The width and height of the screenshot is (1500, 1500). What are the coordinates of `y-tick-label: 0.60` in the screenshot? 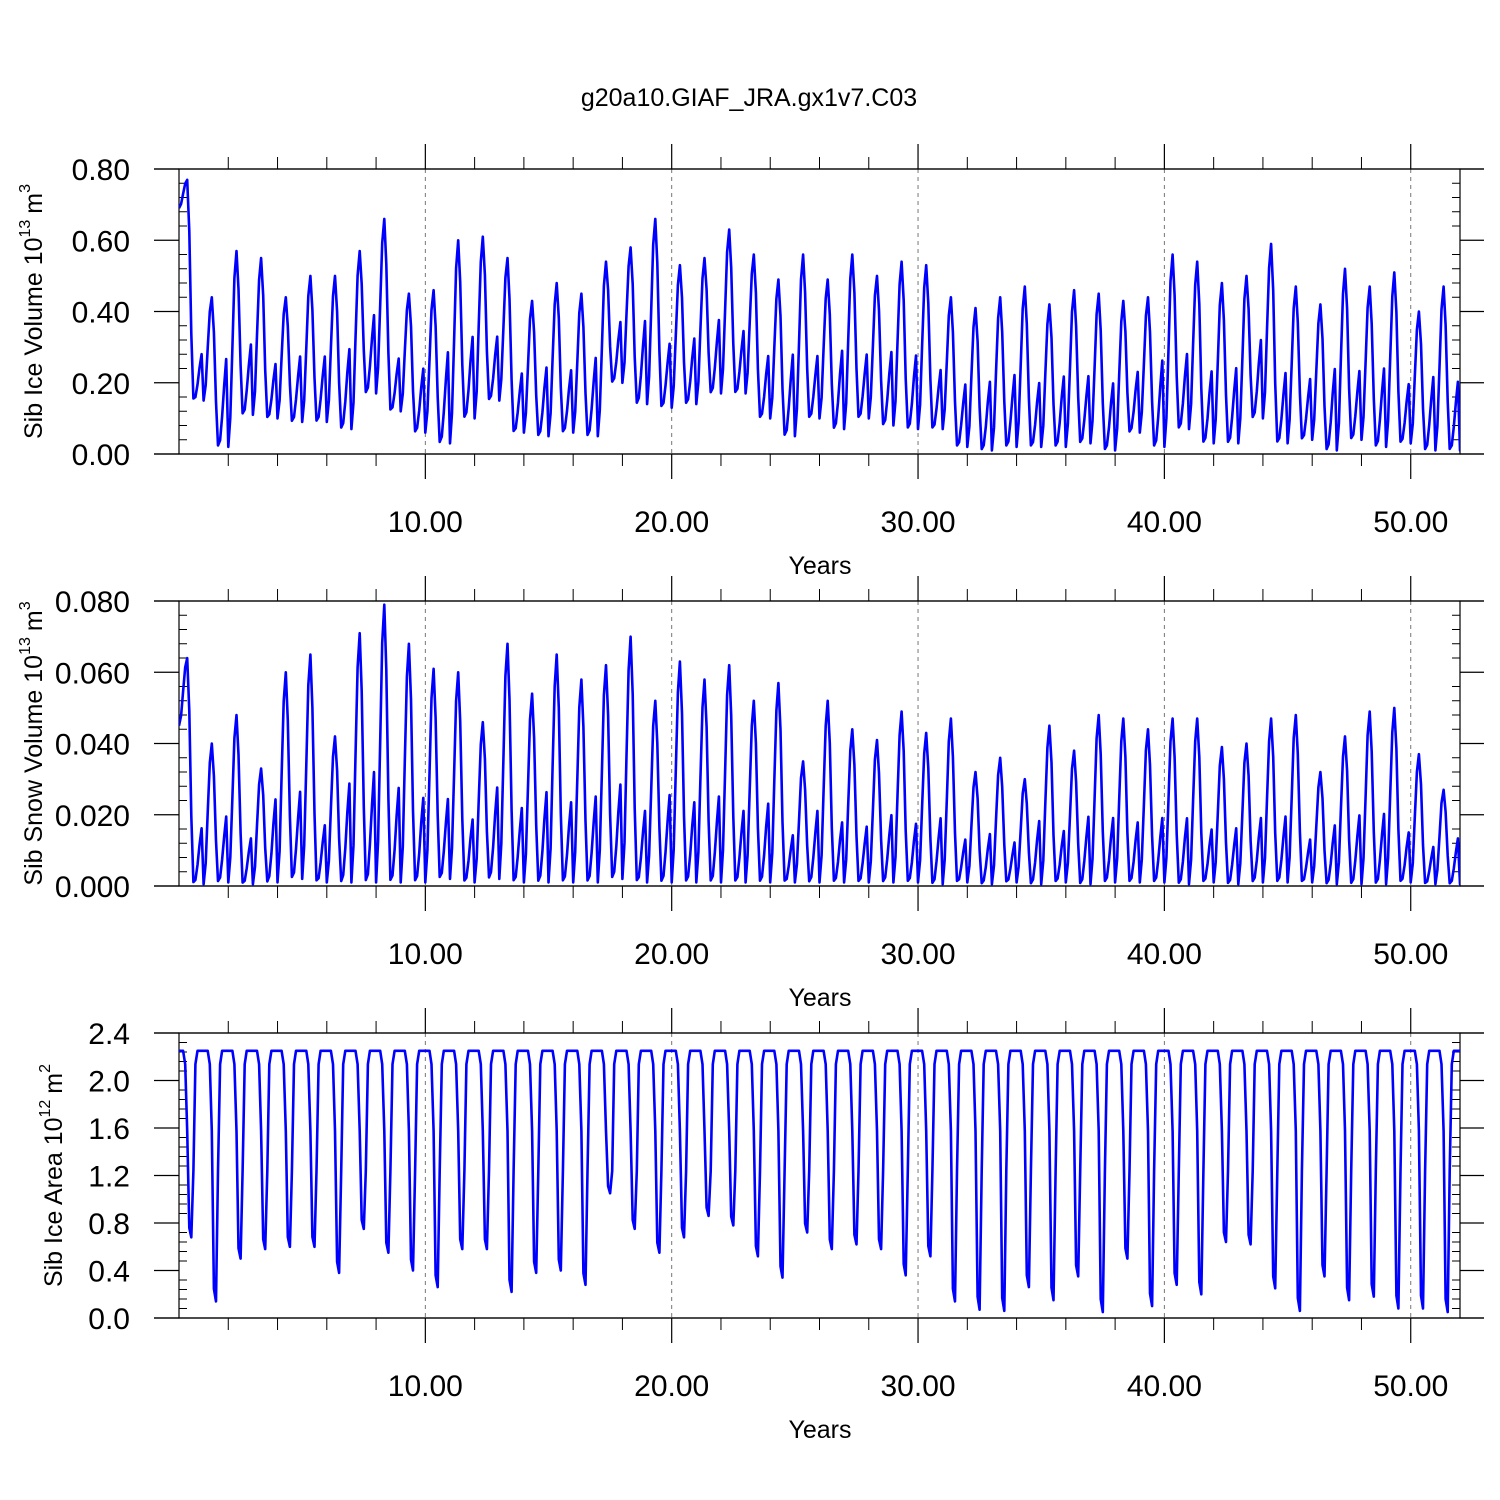 It's located at (101, 241).